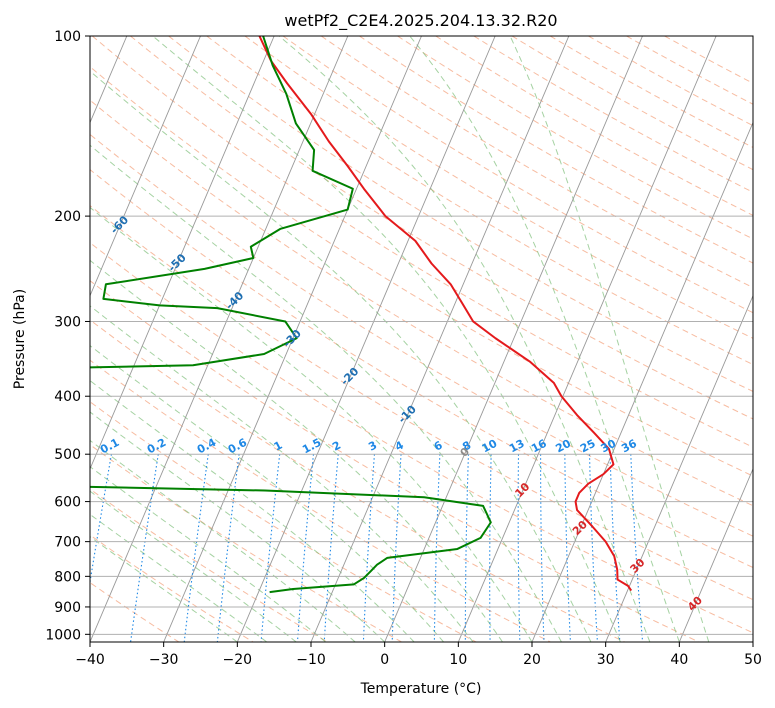 The image size is (775, 708). What do you see at coordinates (90, 660) in the screenshot?
I see `x-tick-label: −40` at bounding box center [90, 660].